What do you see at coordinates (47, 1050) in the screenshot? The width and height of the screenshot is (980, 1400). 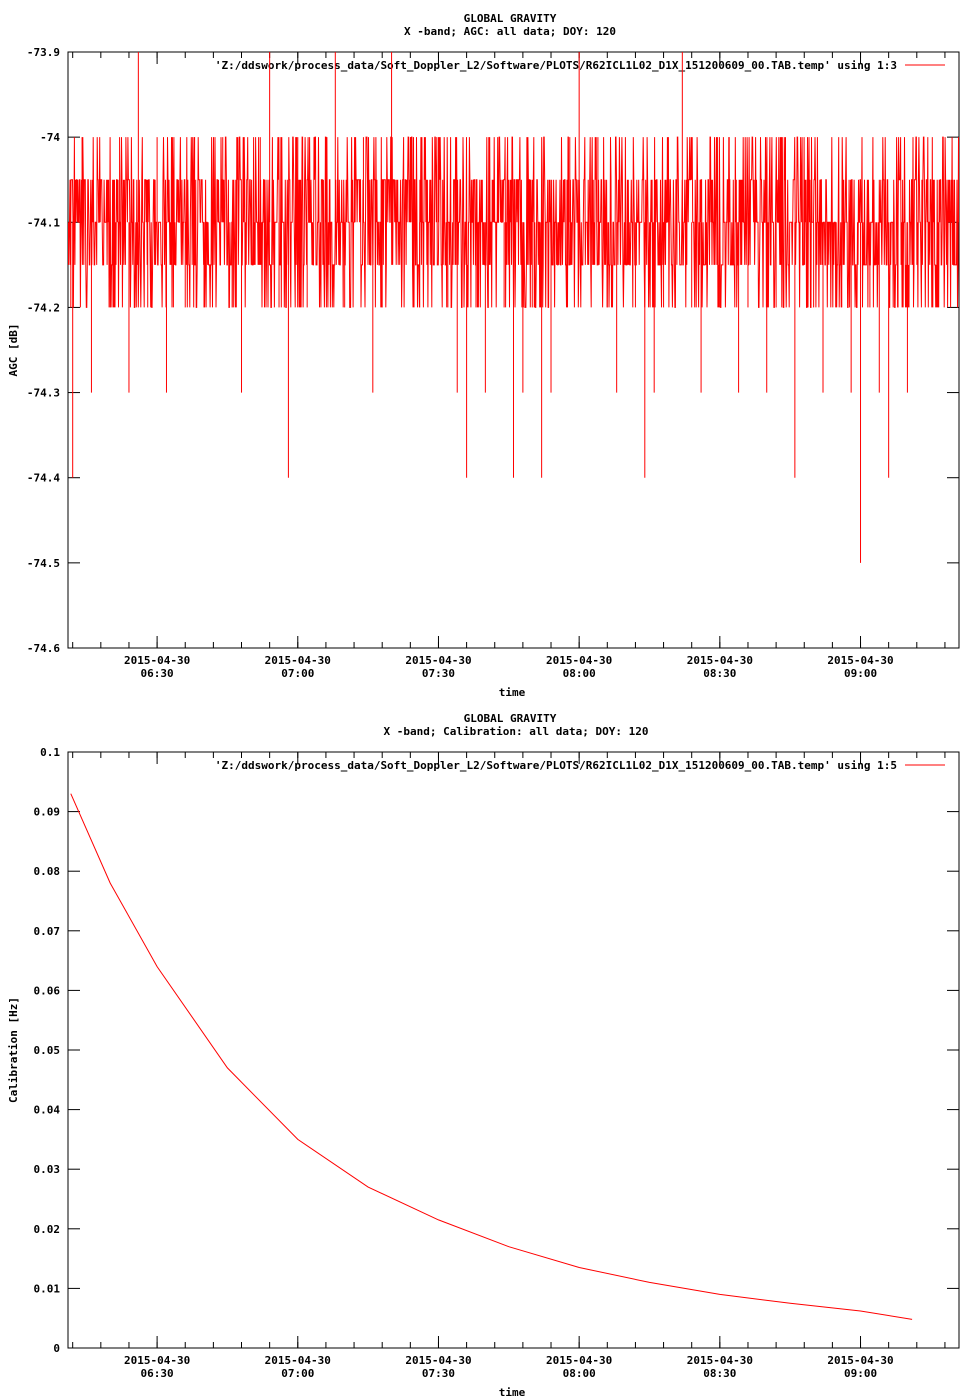 I see `calibration-y-tick-label: 0.05` at bounding box center [47, 1050].